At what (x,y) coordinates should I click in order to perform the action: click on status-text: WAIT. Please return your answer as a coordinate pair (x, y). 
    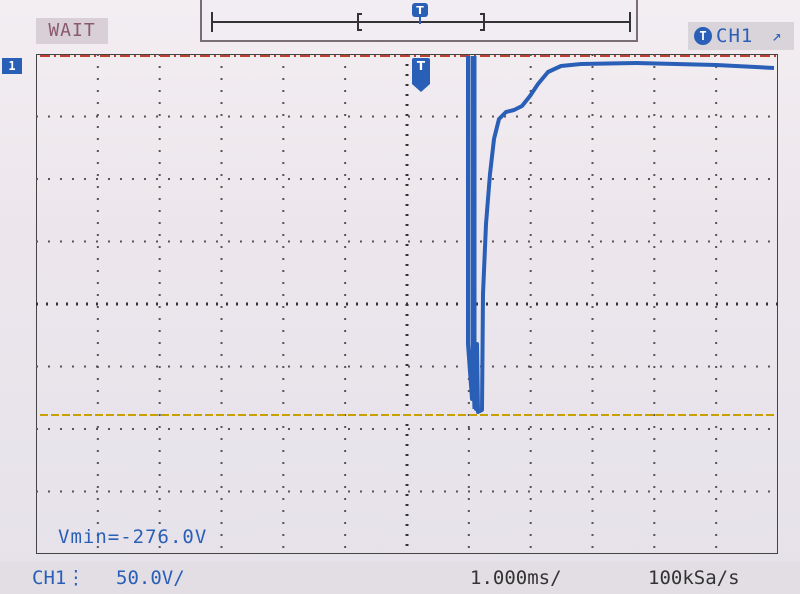
    Looking at the image, I should click on (72, 30).